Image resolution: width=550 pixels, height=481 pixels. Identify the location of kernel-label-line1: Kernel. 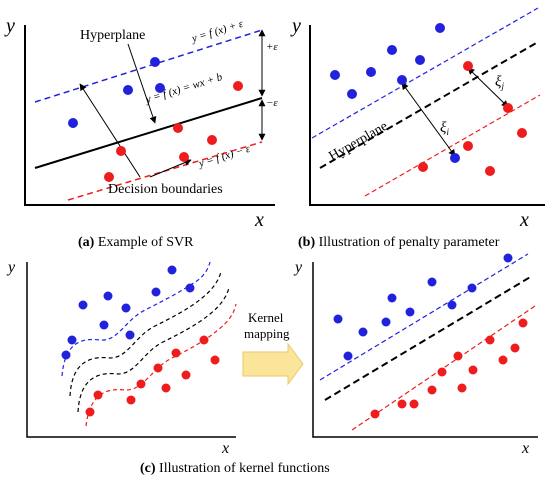
(266, 317).